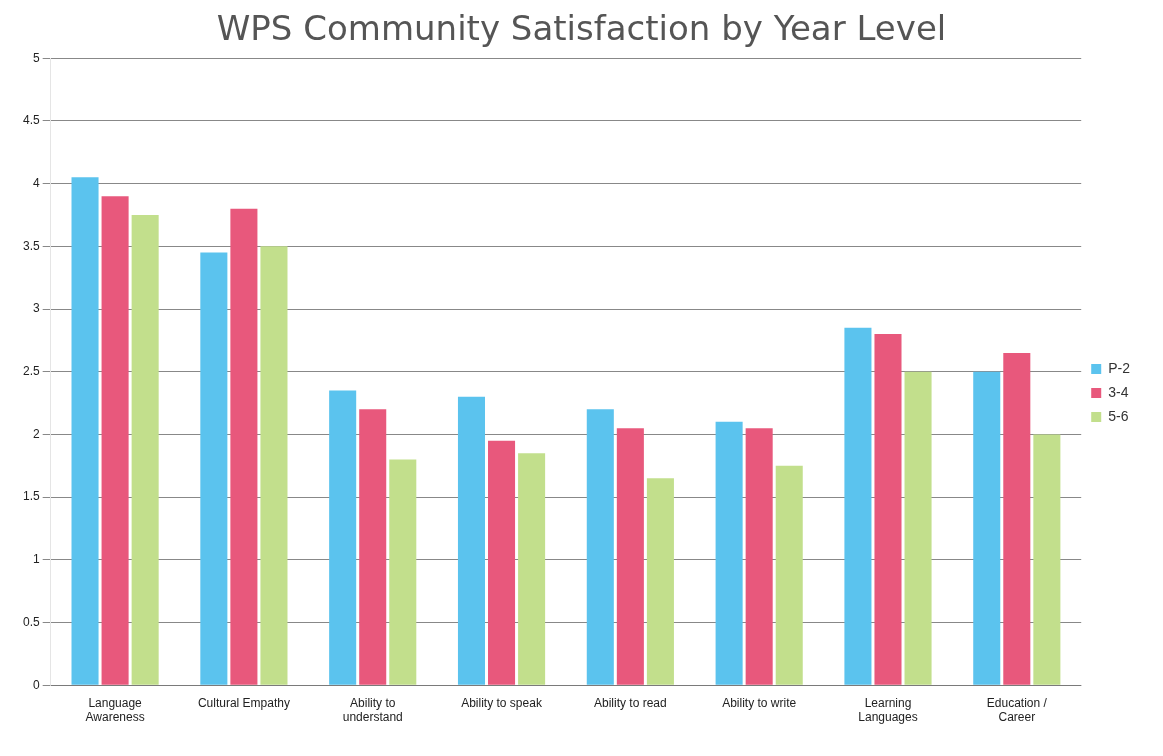 The height and width of the screenshot is (756, 1163). Describe the element at coordinates (372, 710) in the screenshot. I see `x-tick-label: Ability to understand` at that location.